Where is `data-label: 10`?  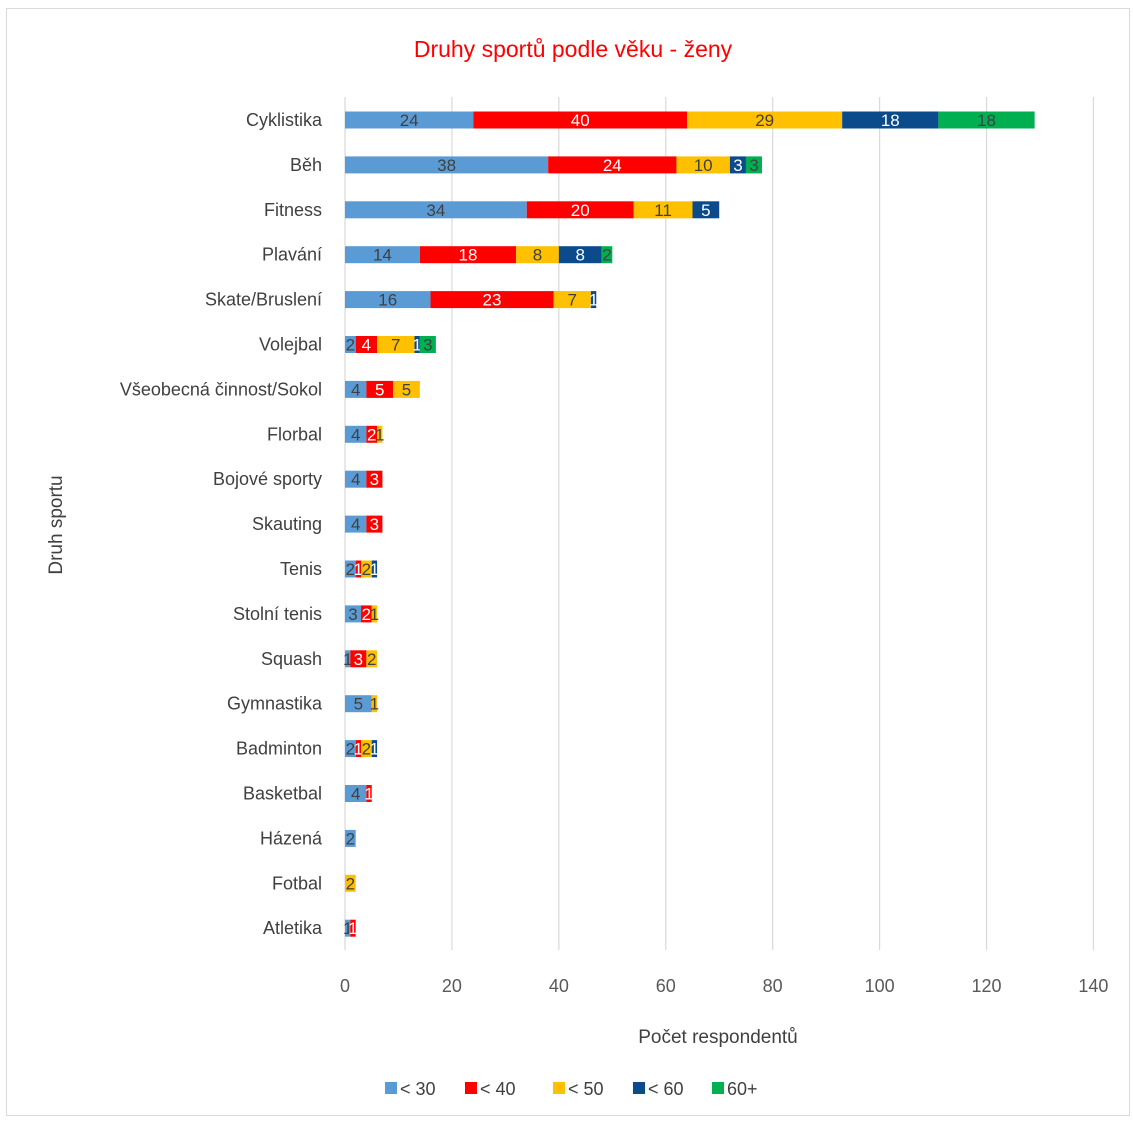
data-label: 10 is located at coordinates (703, 165).